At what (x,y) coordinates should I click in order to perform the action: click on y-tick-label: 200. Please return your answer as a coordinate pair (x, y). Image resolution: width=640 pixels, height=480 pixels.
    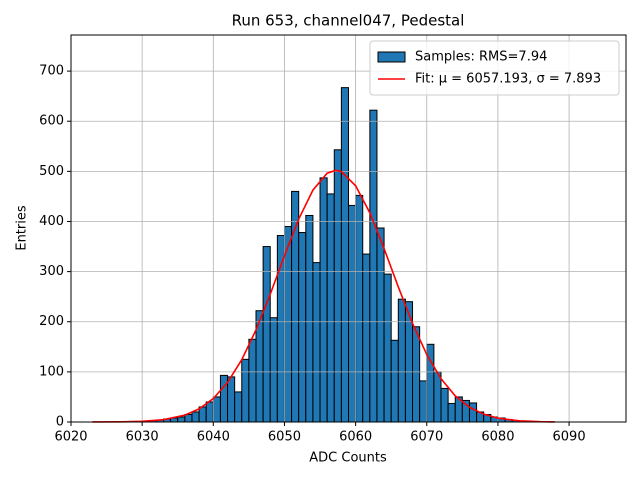
    Looking at the image, I should click on (51, 321).